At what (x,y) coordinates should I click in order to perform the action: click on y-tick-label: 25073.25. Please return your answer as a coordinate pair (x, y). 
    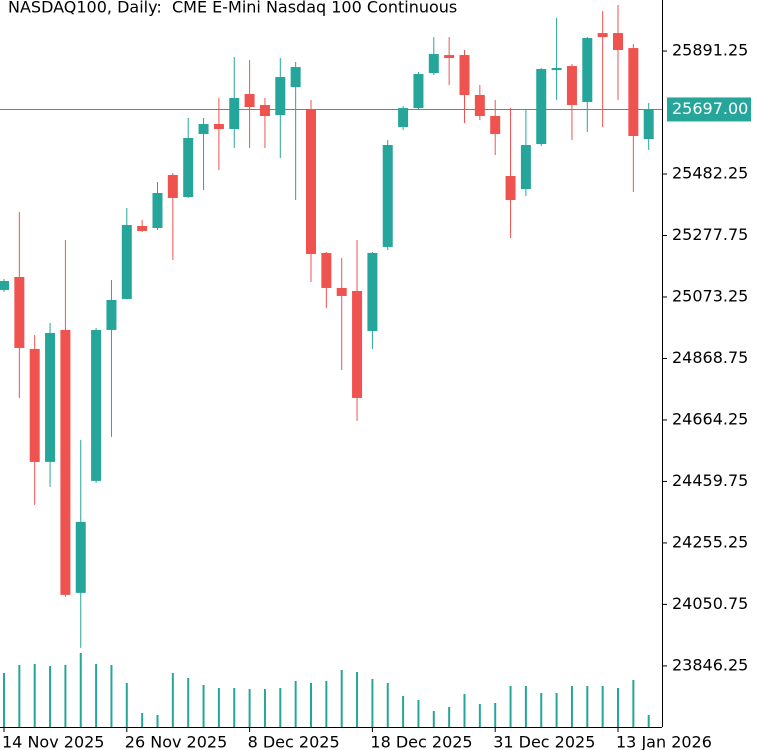
    Looking at the image, I should click on (710, 295).